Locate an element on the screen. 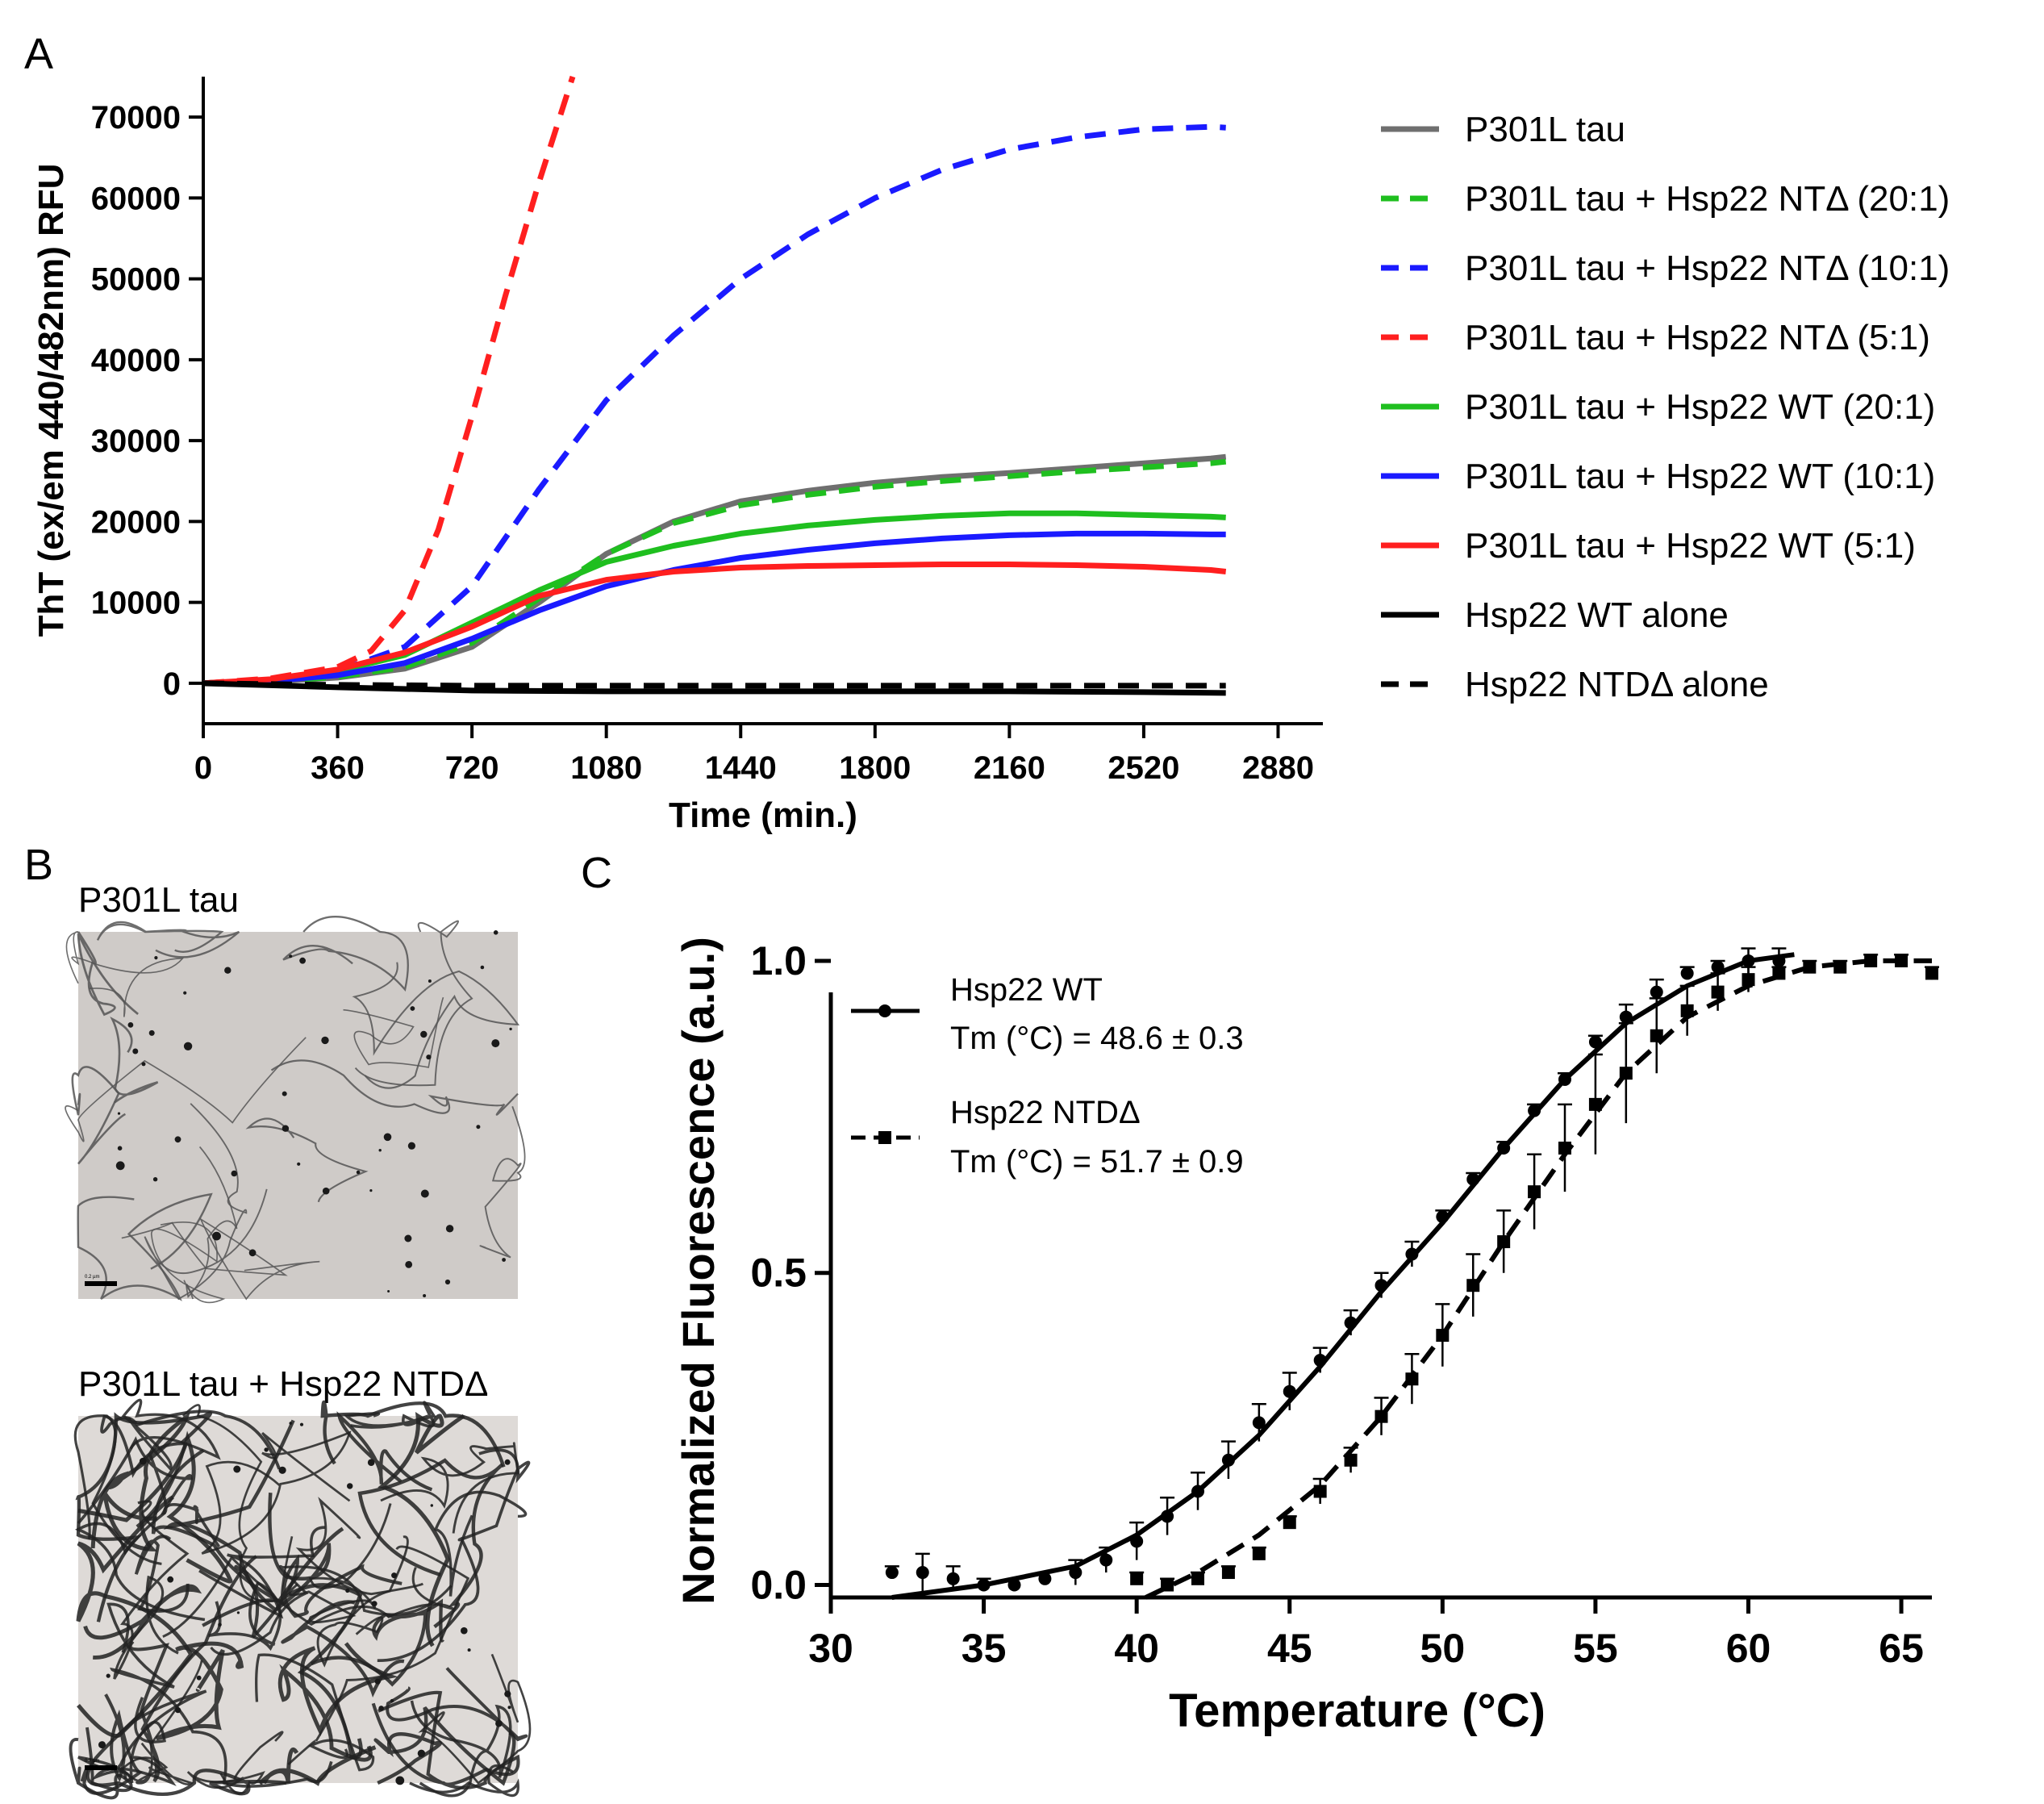 The width and height of the screenshot is (2044, 1804). c-x-tick-label: 30 is located at coordinates (831, 1648).